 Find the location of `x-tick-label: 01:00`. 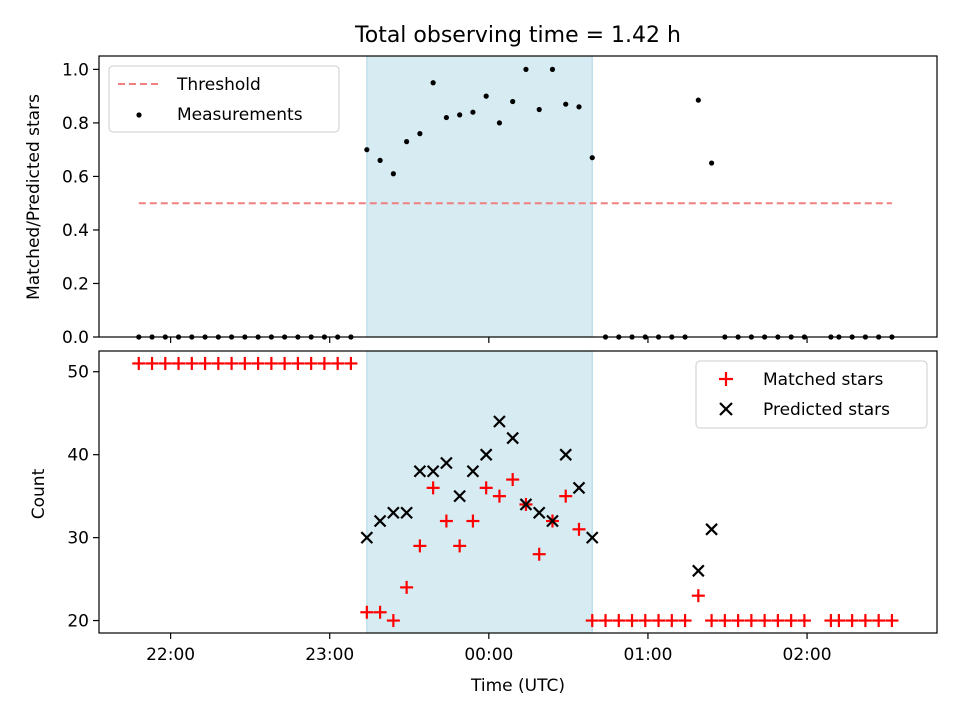

x-tick-label: 01:00 is located at coordinates (647, 655).